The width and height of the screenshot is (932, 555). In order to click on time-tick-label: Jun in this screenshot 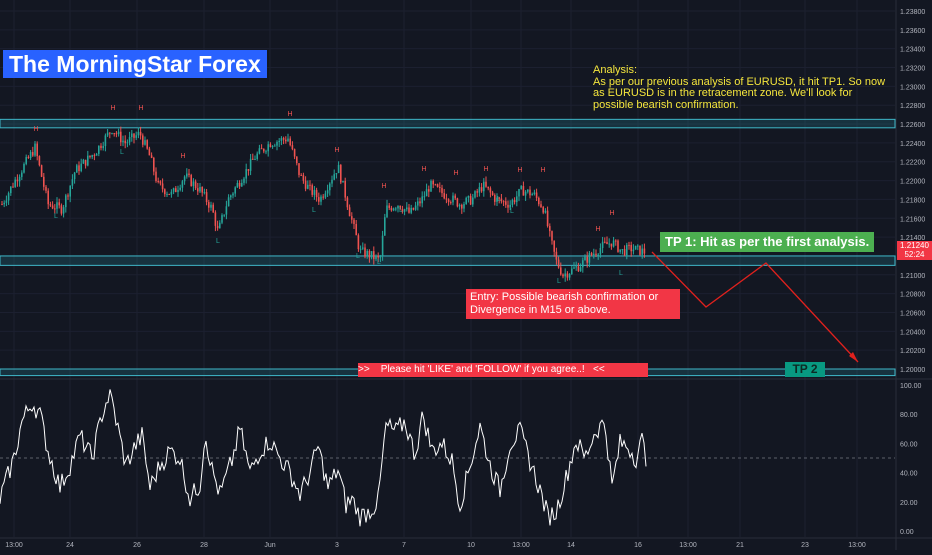, I will do `click(269, 545)`.